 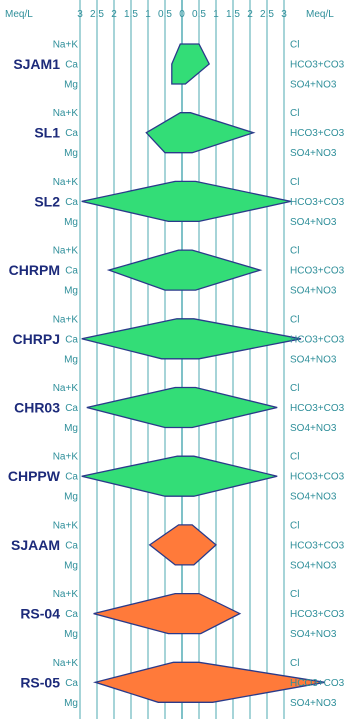 I want to click on sample-name: CHRPJ, so click(x=36, y=339).